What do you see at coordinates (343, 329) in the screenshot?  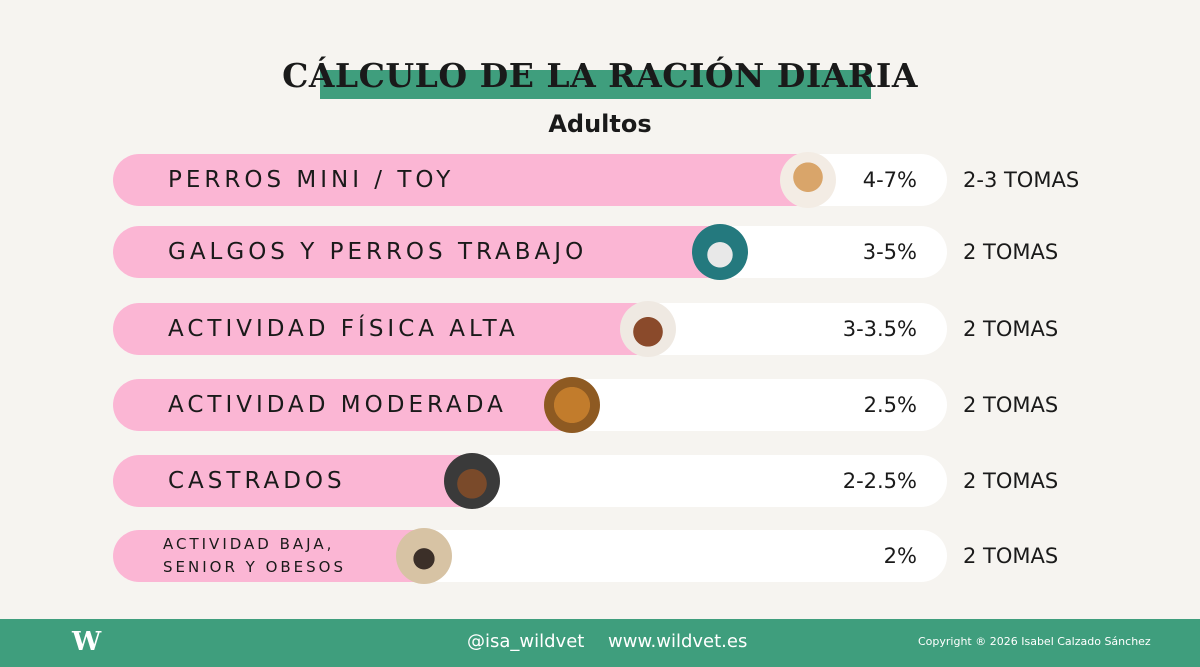 I see `row-label: ACTIVIDAD FÍSICA ALTA` at bounding box center [343, 329].